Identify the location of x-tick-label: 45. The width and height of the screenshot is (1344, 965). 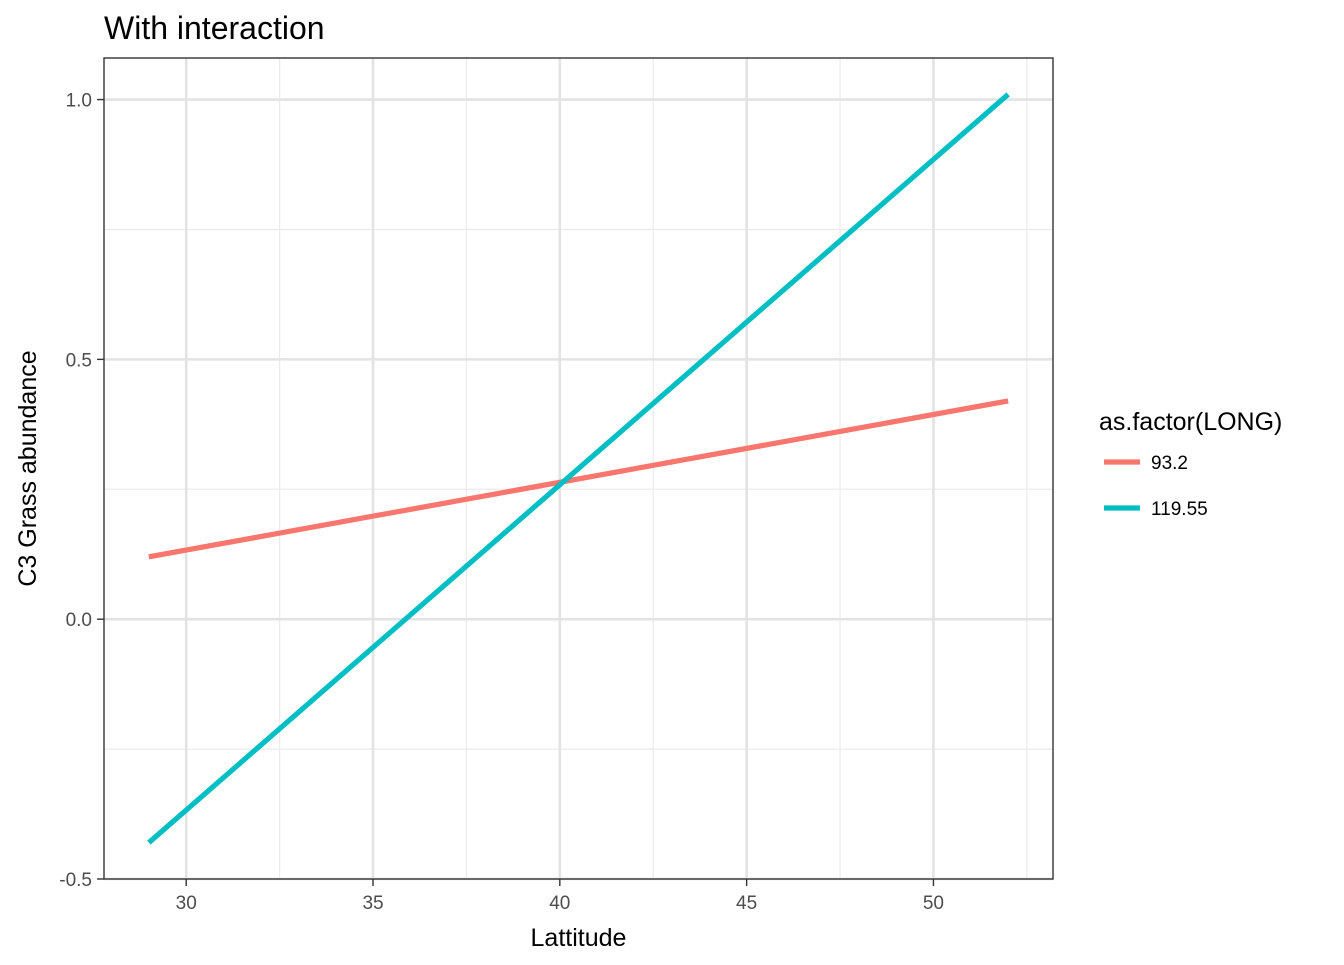
(746, 903).